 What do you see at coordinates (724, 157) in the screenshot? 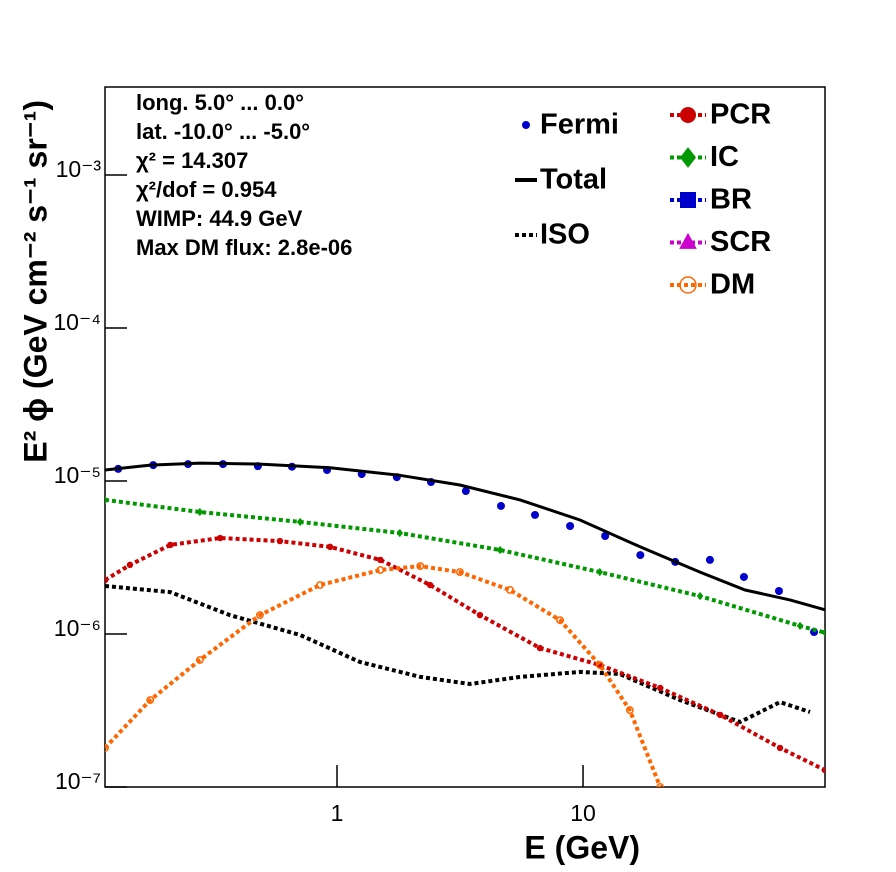
I see `legend-label: IC` at bounding box center [724, 157].